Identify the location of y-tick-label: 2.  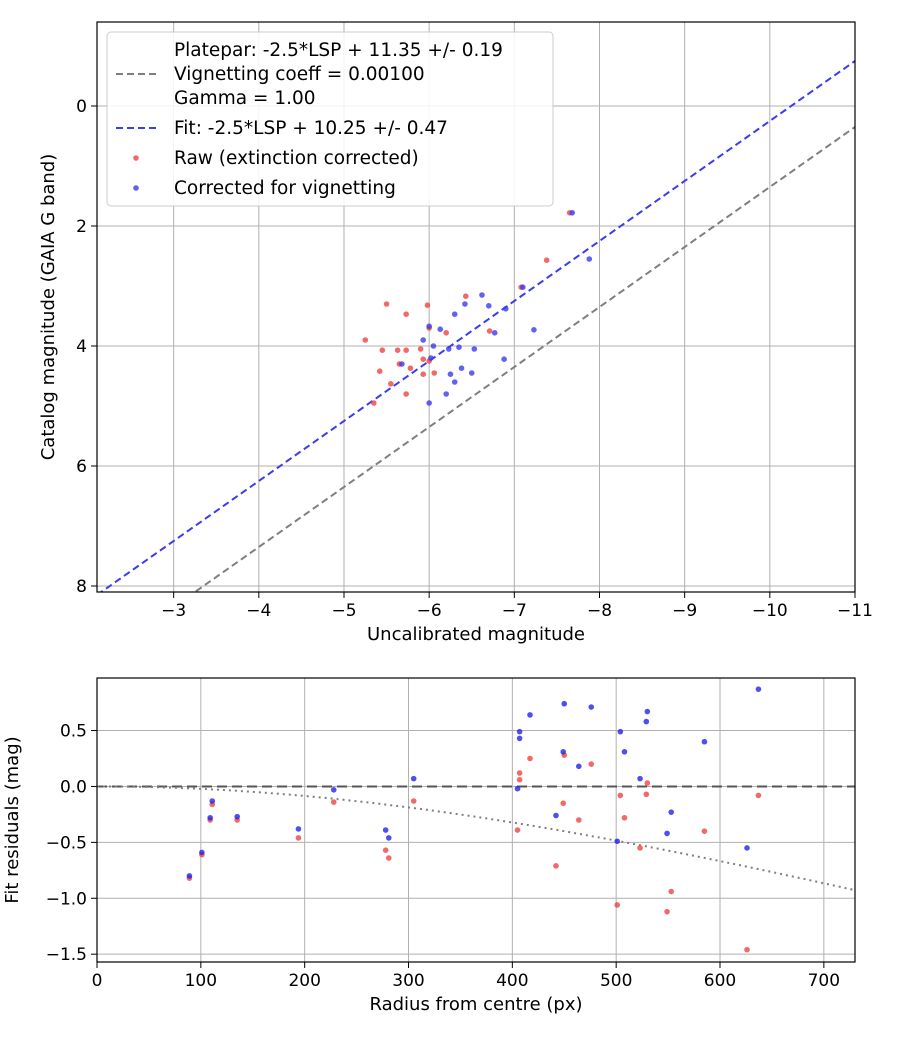
(81, 227).